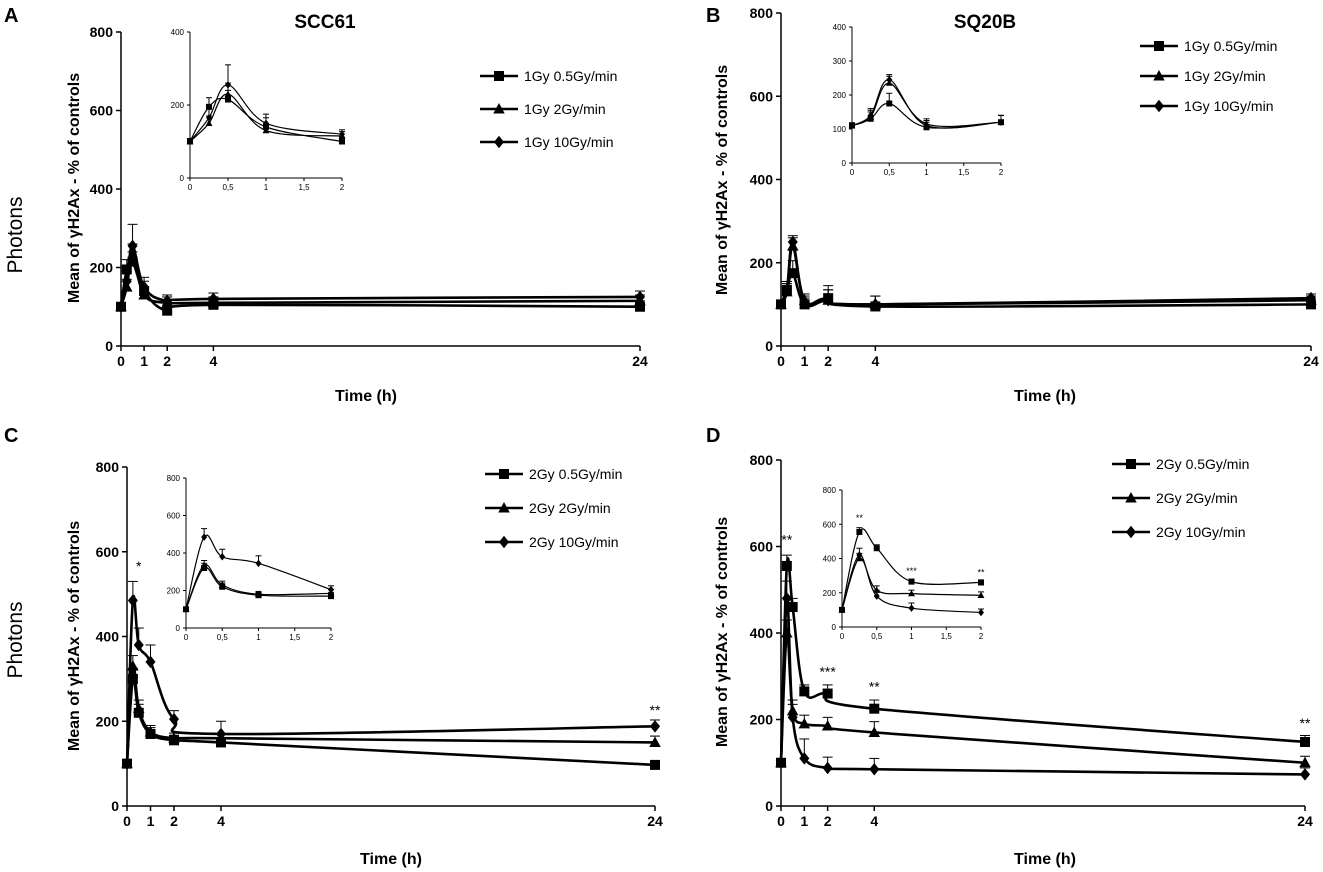  I want to click on main-B-xtick-label-0: 0, so click(781, 361).